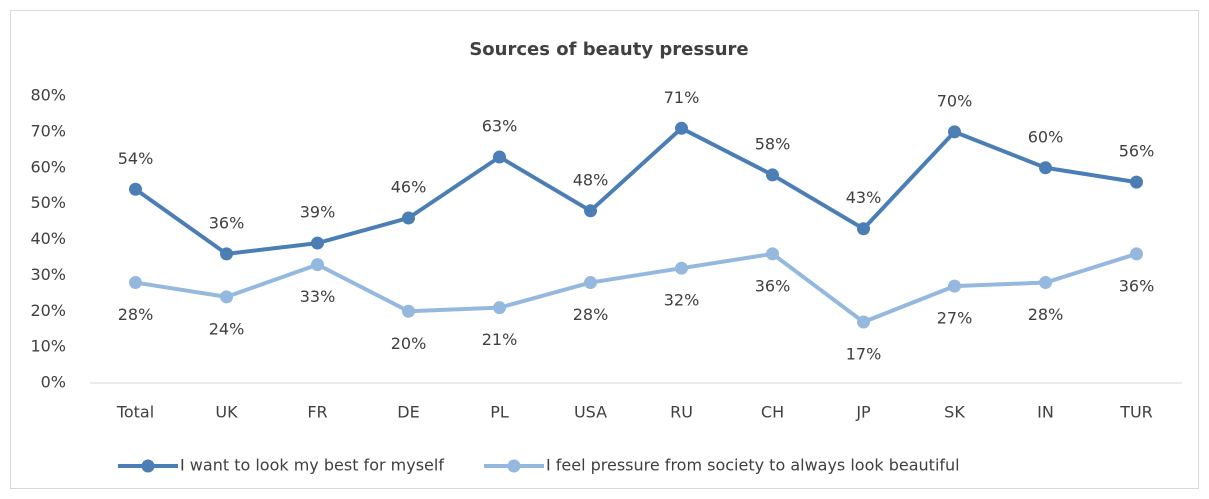 This screenshot has width=1209, height=499. Describe the element at coordinates (955, 318) in the screenshot. I see `data-label: 27%` at that location.